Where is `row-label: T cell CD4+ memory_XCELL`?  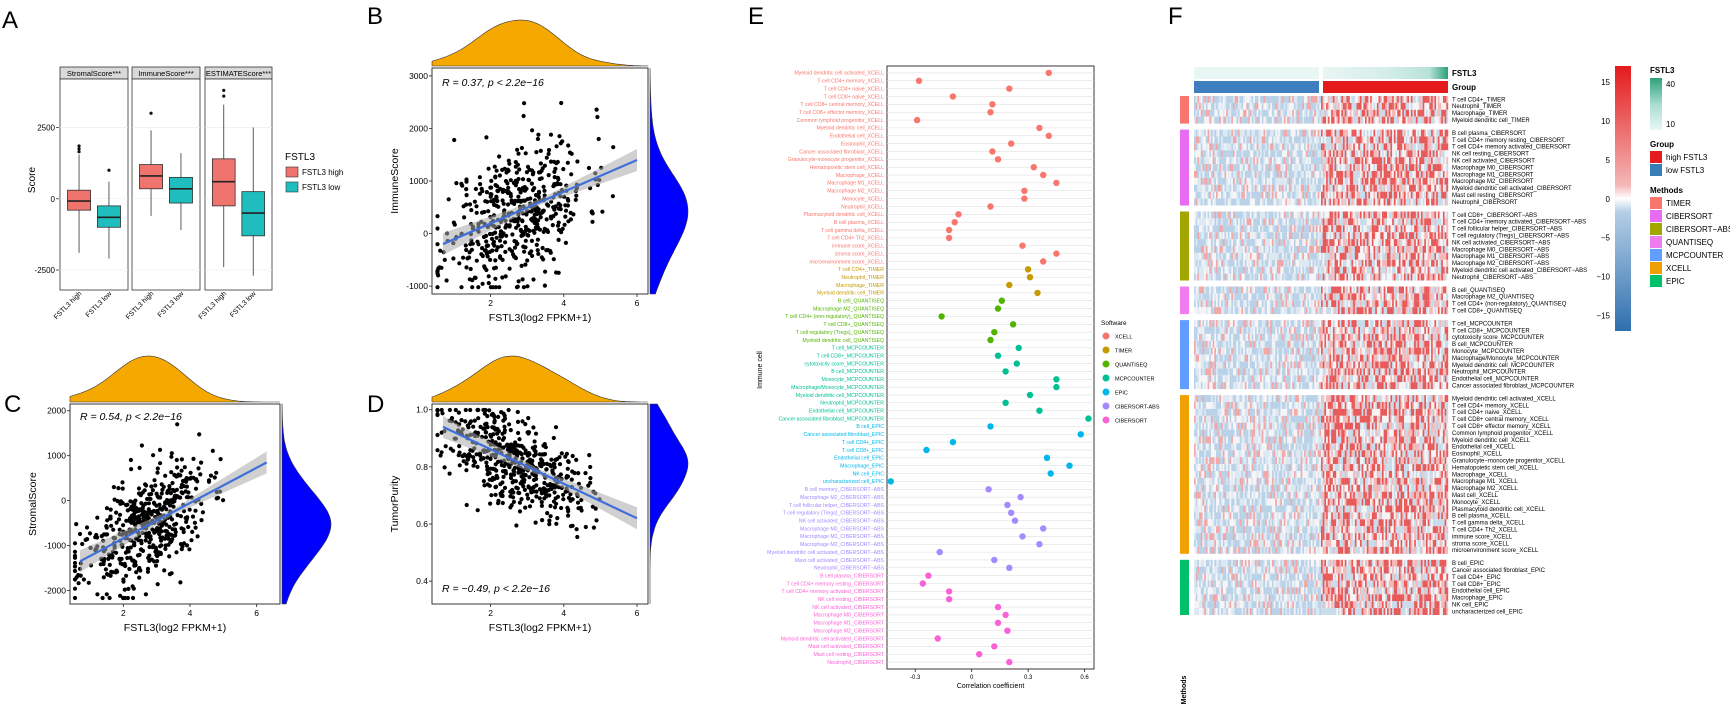 row-label: T cell CD4+ memory_XCELL is located at coordinates (850, 82).